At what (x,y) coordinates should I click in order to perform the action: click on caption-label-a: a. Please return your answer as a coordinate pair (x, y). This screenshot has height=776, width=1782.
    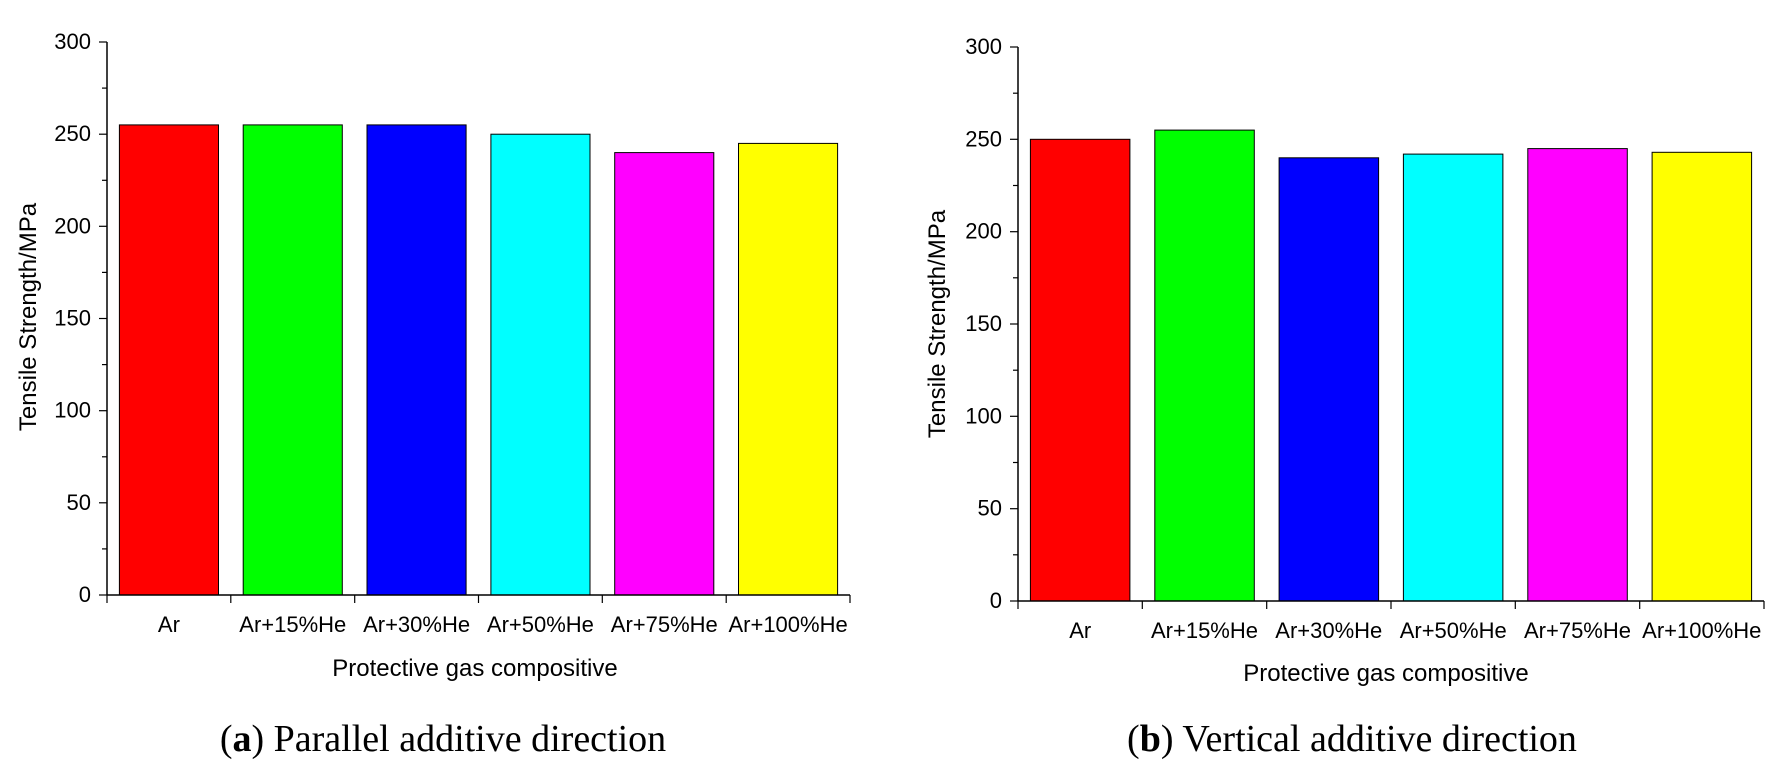
    Looking at the image, I should click on (241, 739).